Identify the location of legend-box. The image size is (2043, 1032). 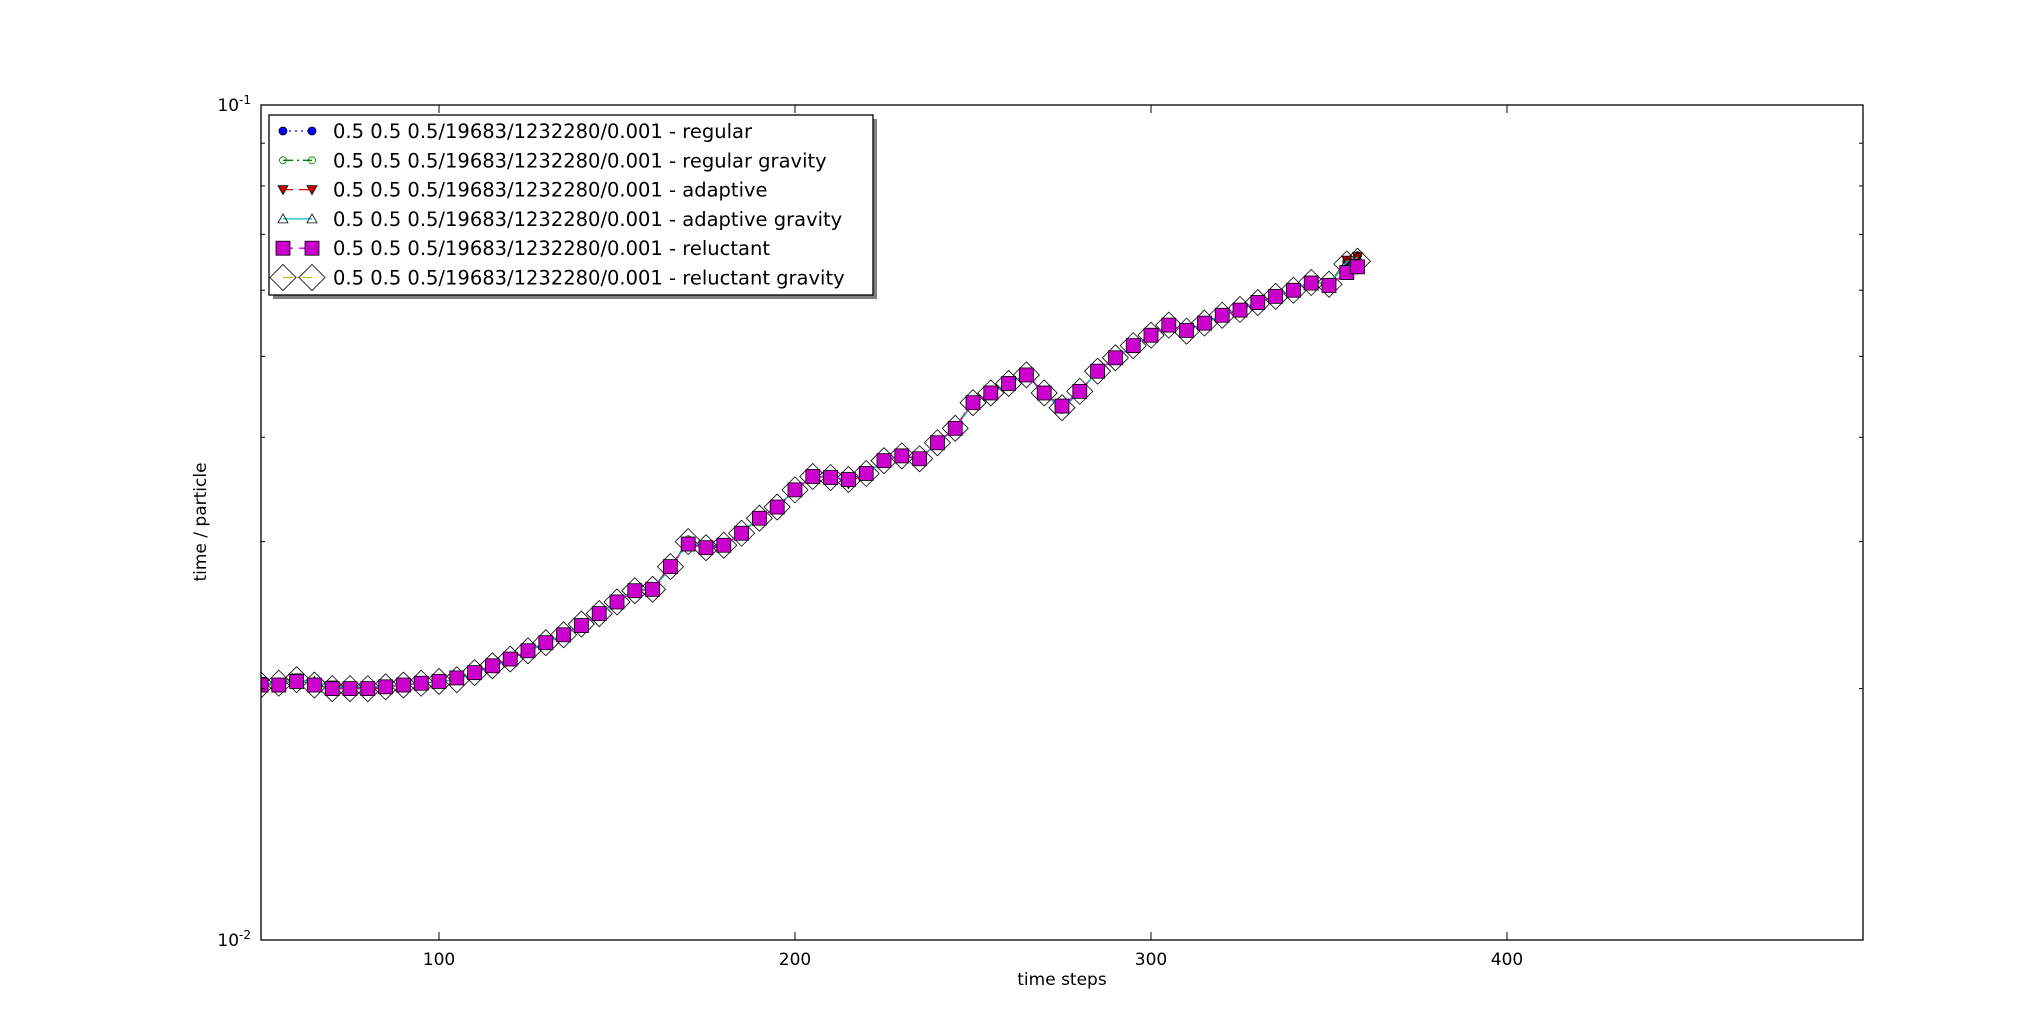
(571, 205).